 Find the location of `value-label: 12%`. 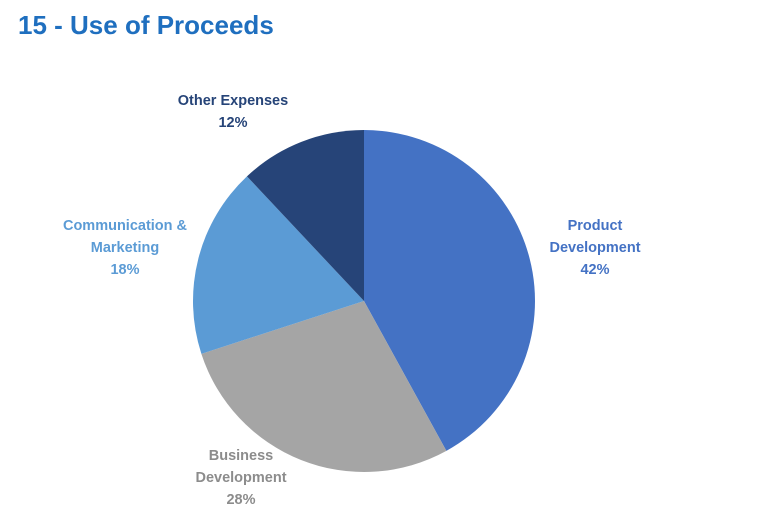

value-label: 12% is located at coordinates (233, 123).